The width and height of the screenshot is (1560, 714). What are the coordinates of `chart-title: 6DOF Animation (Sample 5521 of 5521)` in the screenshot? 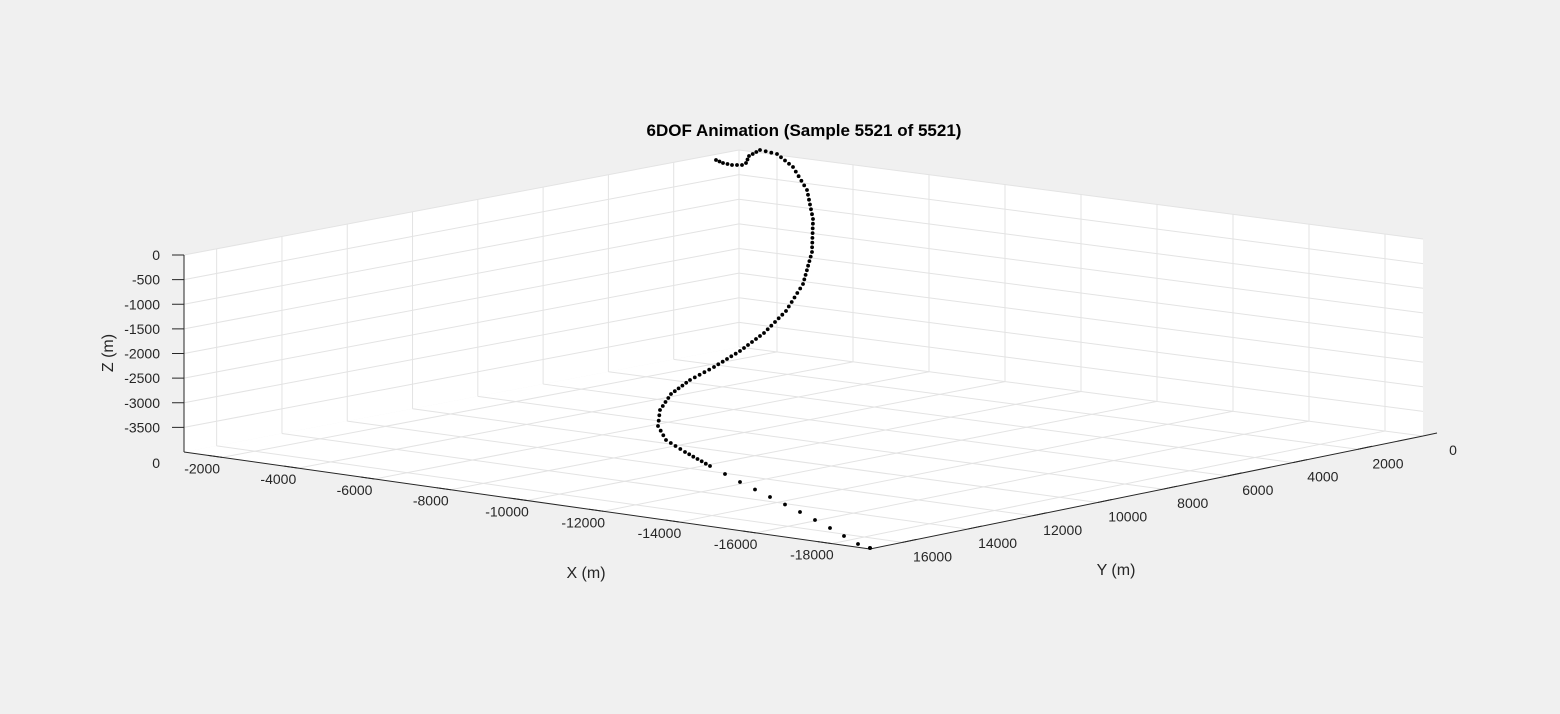 It's located at (804, 130).